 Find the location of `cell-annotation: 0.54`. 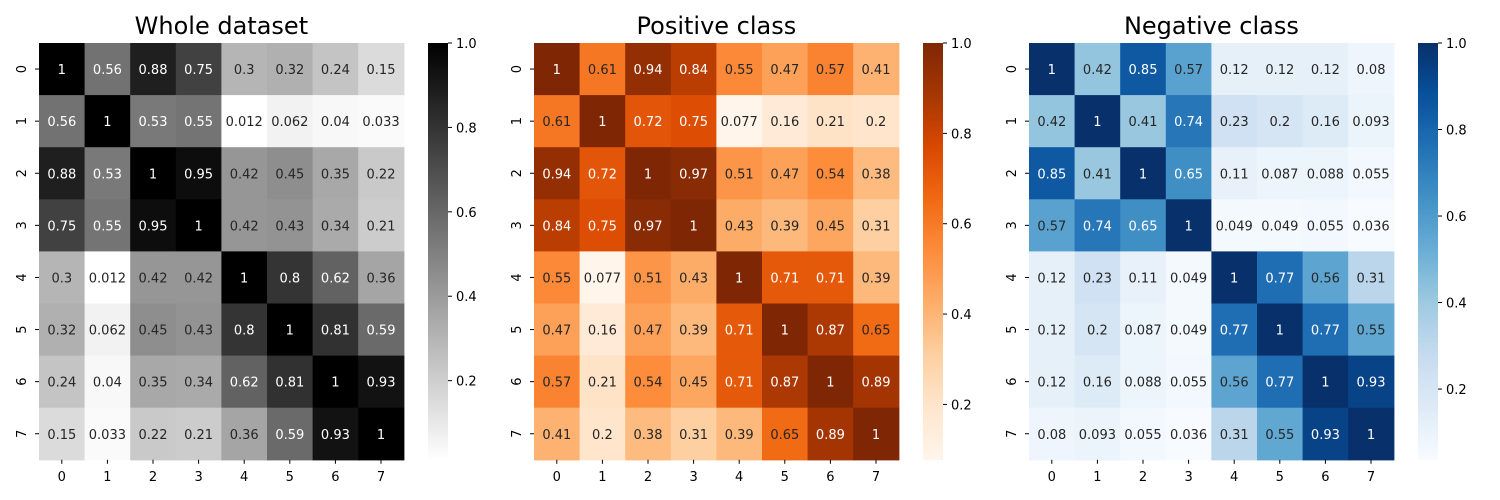

cell-annotation: 0.54 is located at coordinates (648, 383).